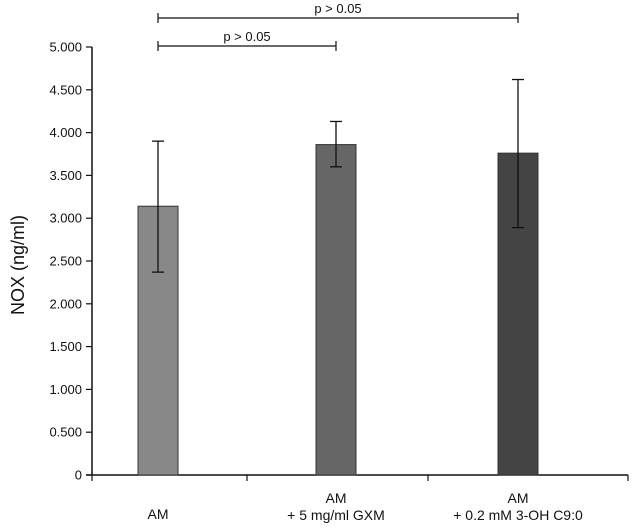 This screenshot has width=638, height=532. What do you see at coordinates (336, 498) in the screenshot?
I see `category-label-1-line-0: AM` at bounding box center [336, 498].